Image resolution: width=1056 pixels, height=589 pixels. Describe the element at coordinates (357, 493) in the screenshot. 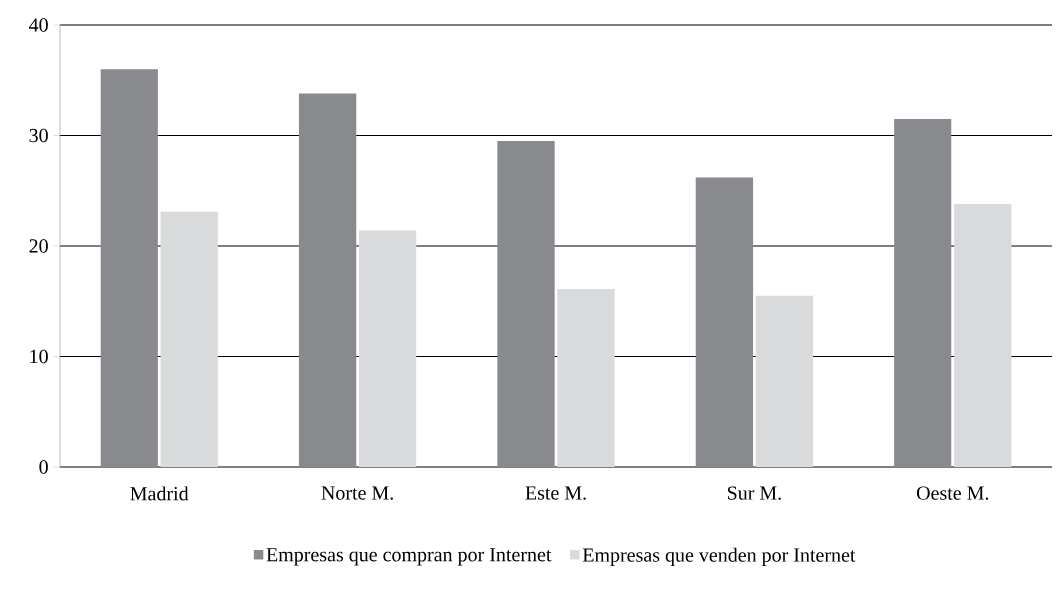

I see `x-tick-label: Norte M.` at that location.